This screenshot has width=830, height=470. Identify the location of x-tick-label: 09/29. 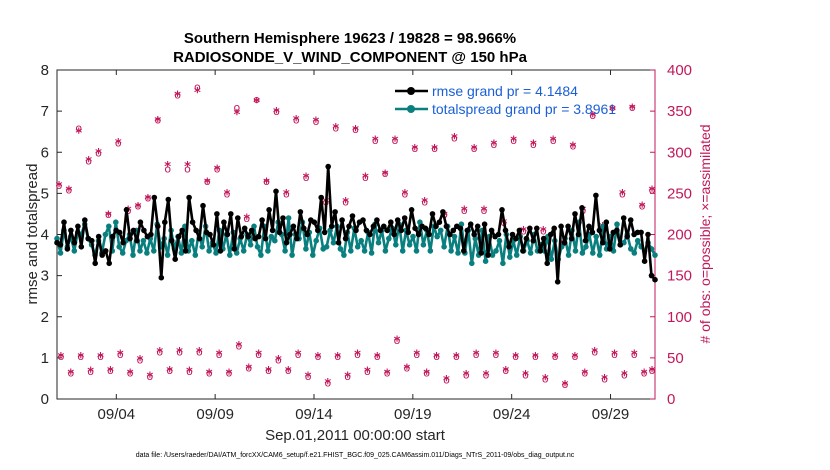
(611, 414).